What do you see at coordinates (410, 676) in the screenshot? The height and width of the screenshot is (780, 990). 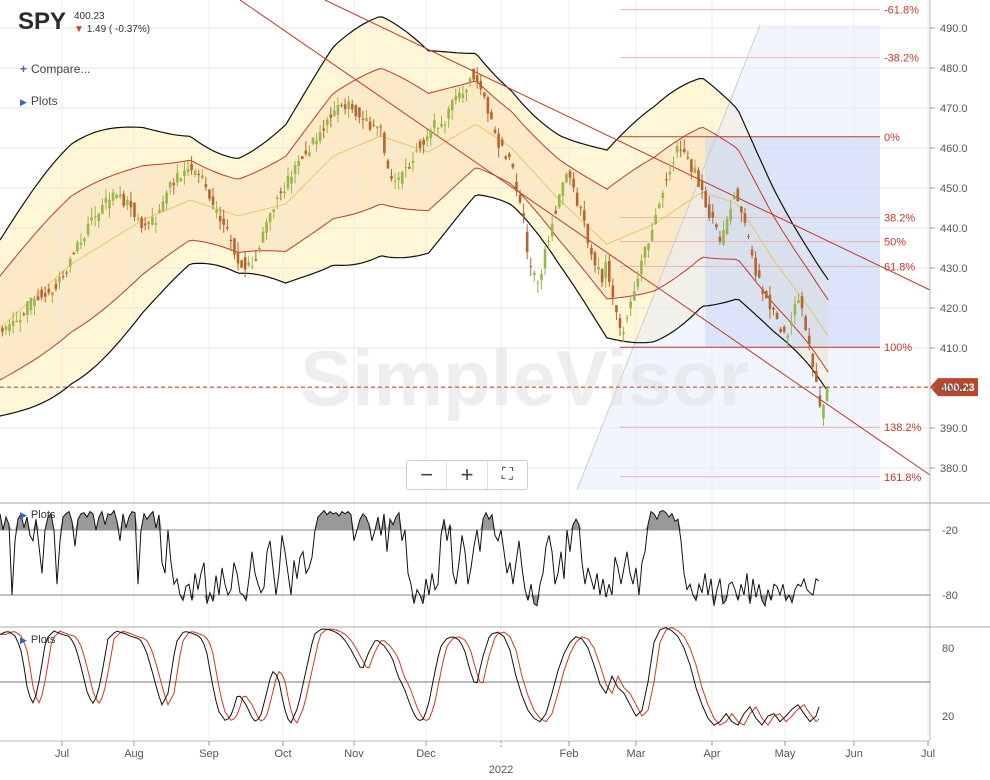 I see `stochastic-slow-line` at bounding box center [410, 676].